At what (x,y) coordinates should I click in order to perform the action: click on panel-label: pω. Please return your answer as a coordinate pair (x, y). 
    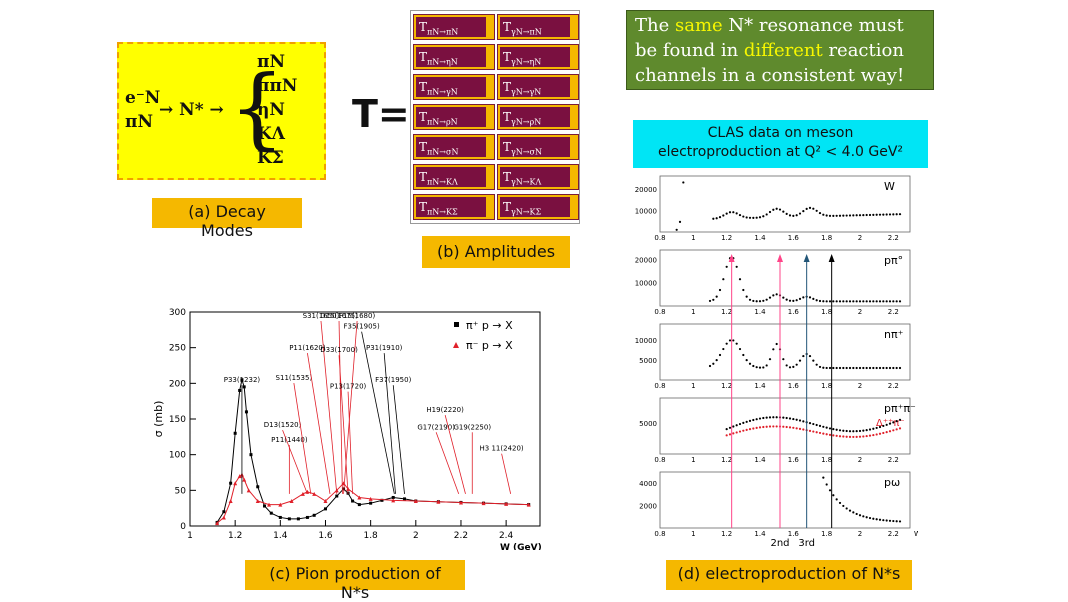
    Looking at the image, I should click on (892, 482).